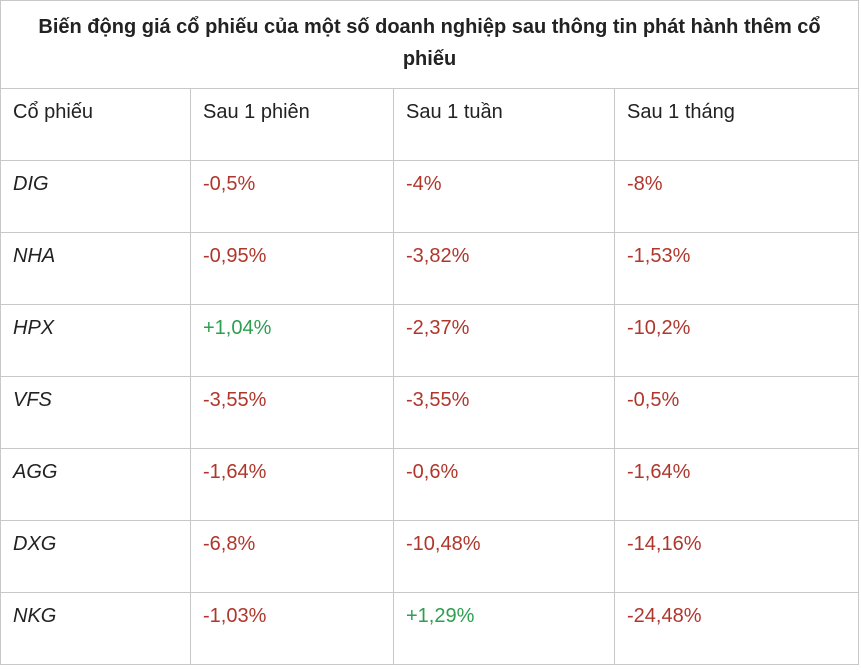 This screenshot has width=861, height=670. What do you see at coordinates (736, 340) in the screenshot?
I see `change-cell: -10,2%` at bounding box center [736, 340].